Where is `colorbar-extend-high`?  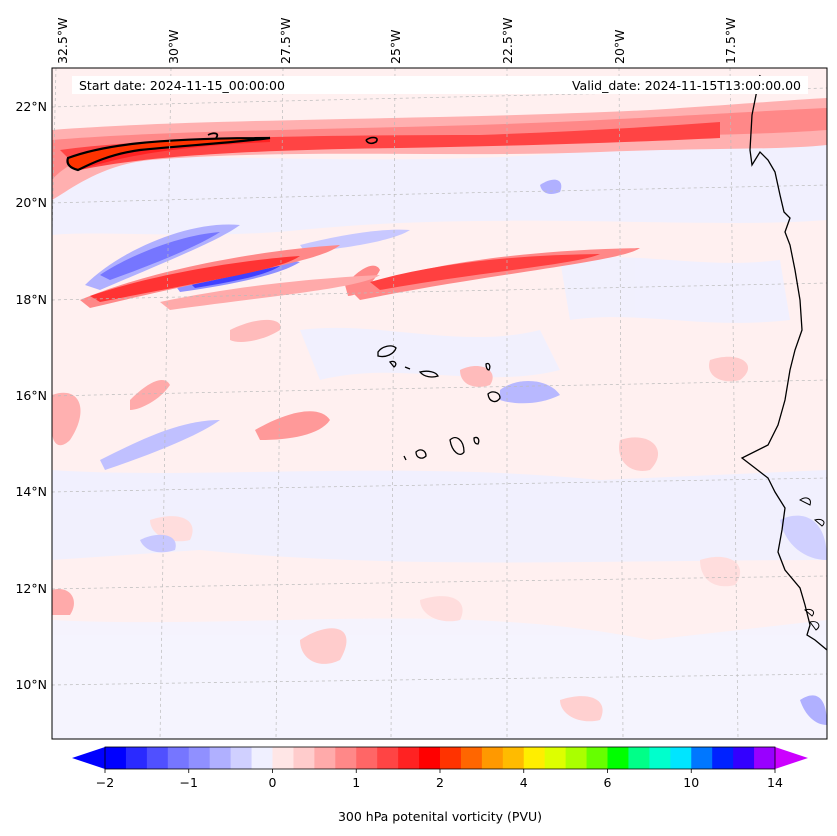
colorbar-extend-high is located at coordinates (791, 758).